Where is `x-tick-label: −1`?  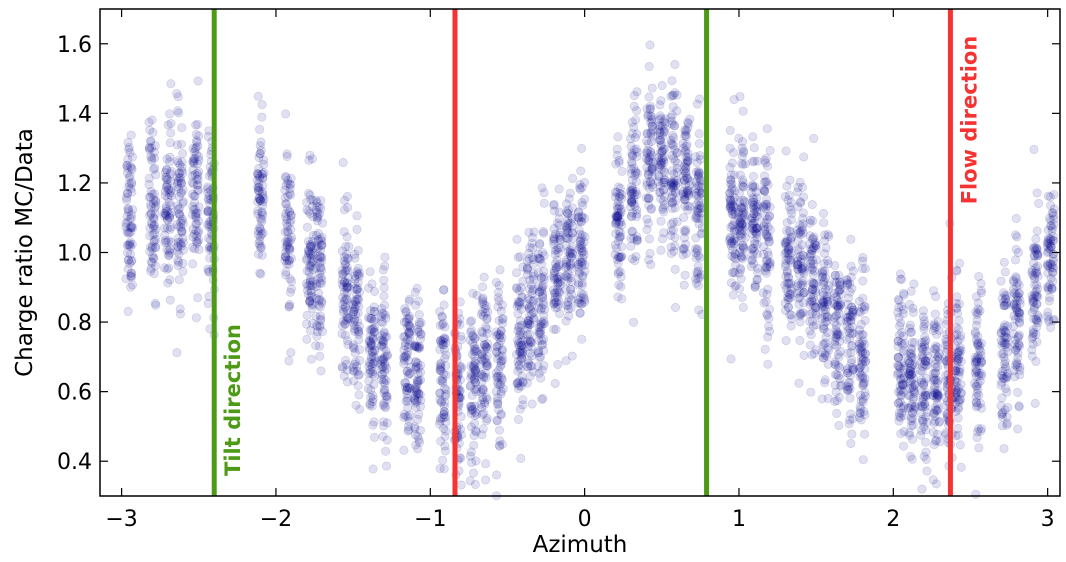 x-tick-label: −1 is located at coordinates (430, 519).